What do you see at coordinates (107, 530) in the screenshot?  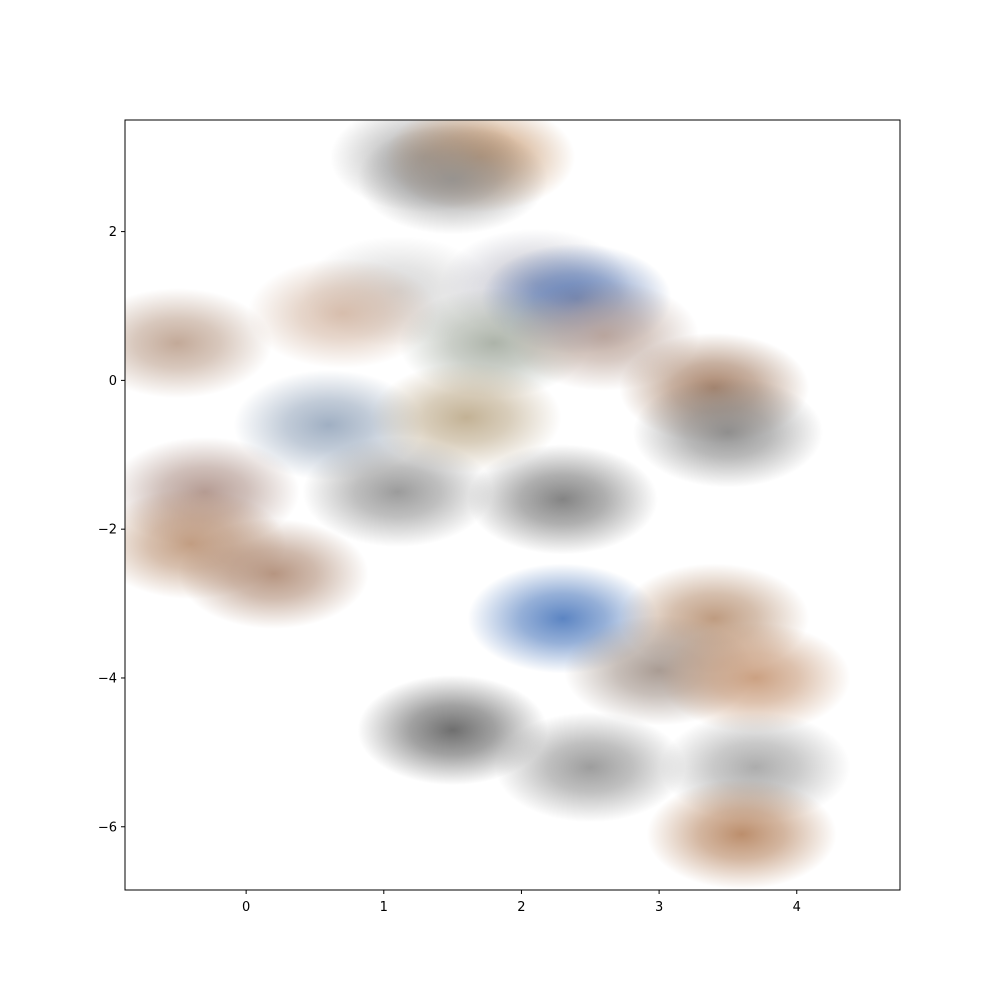 I see `y-tick-label: −2` at bounding box center [107, 530].